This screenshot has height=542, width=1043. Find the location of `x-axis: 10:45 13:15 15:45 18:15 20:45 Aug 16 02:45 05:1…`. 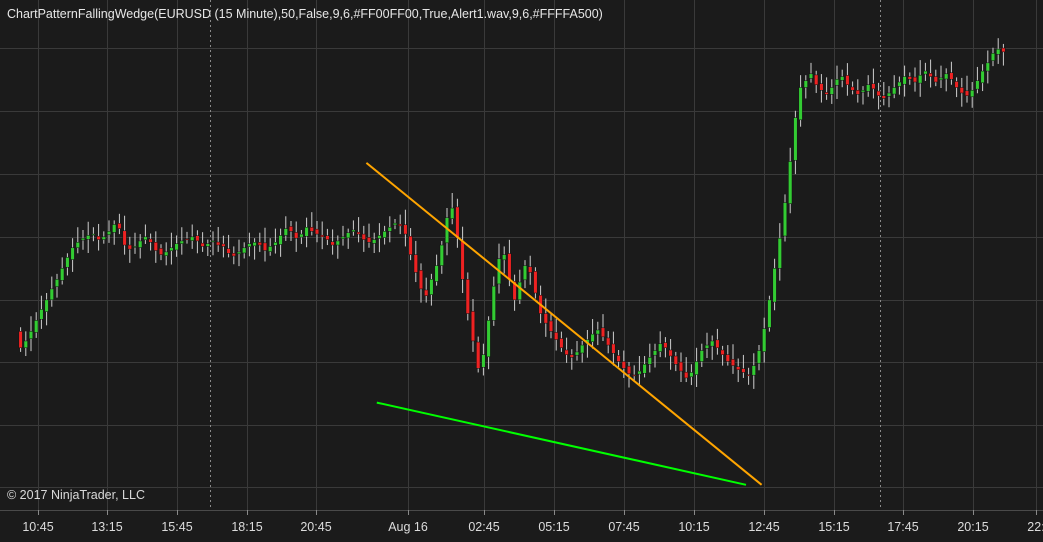

x-axis: 10:45 13:15 15:45 18:15 20:45 Aug 16 02:45 05:1… is located at coordinates (532, 522).